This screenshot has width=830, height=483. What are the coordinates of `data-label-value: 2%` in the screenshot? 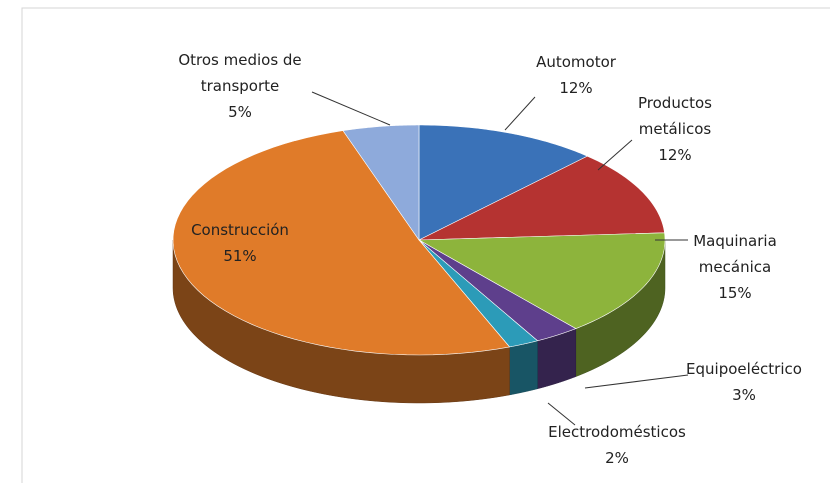 It's located at (617, 458).